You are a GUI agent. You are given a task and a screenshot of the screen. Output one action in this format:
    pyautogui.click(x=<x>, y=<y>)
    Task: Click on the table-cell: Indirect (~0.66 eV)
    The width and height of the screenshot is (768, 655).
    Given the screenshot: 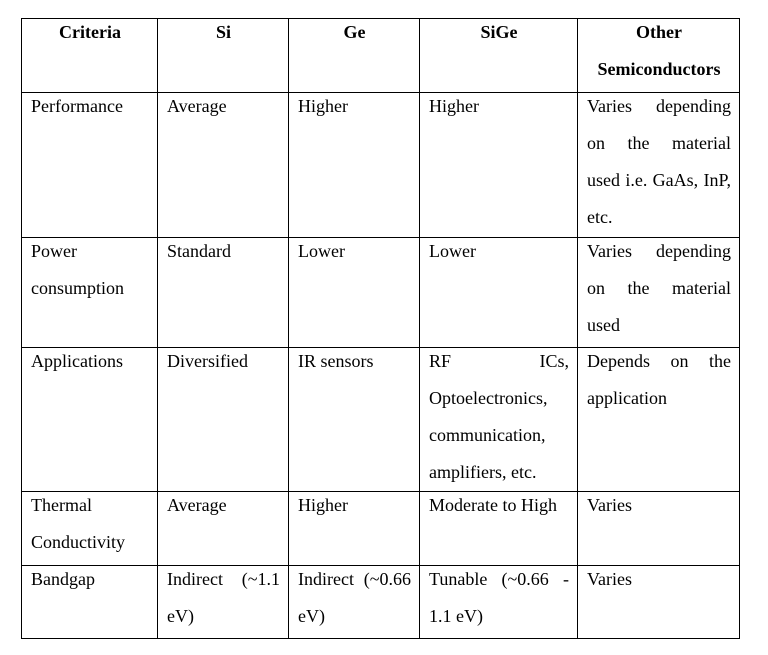 What is the action you would take?
    pyautogui.click(x=354, y=602)
    